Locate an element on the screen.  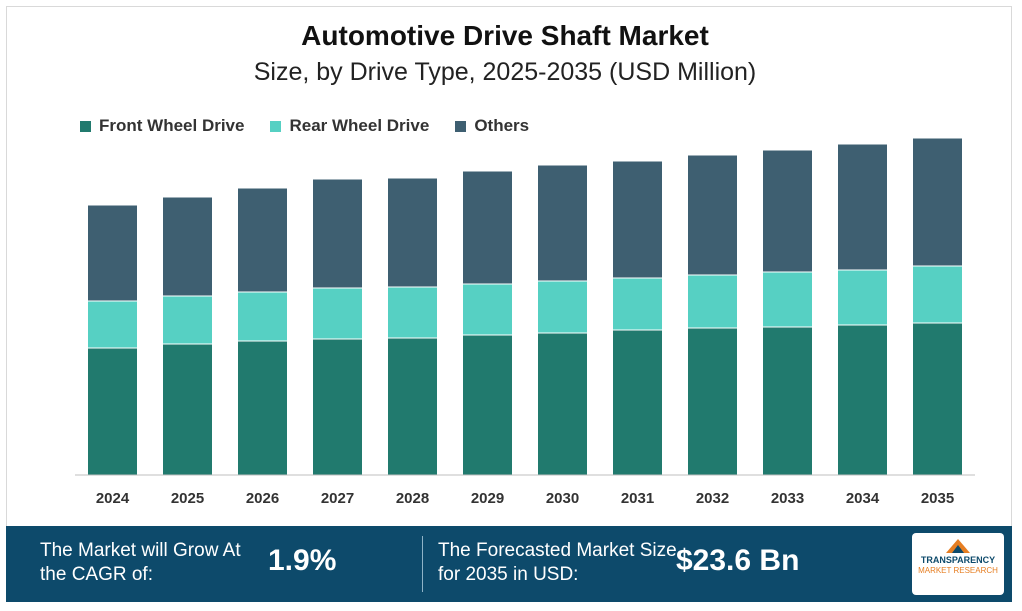
bar-segment-others-2029 is located at coordinates (487, 227).